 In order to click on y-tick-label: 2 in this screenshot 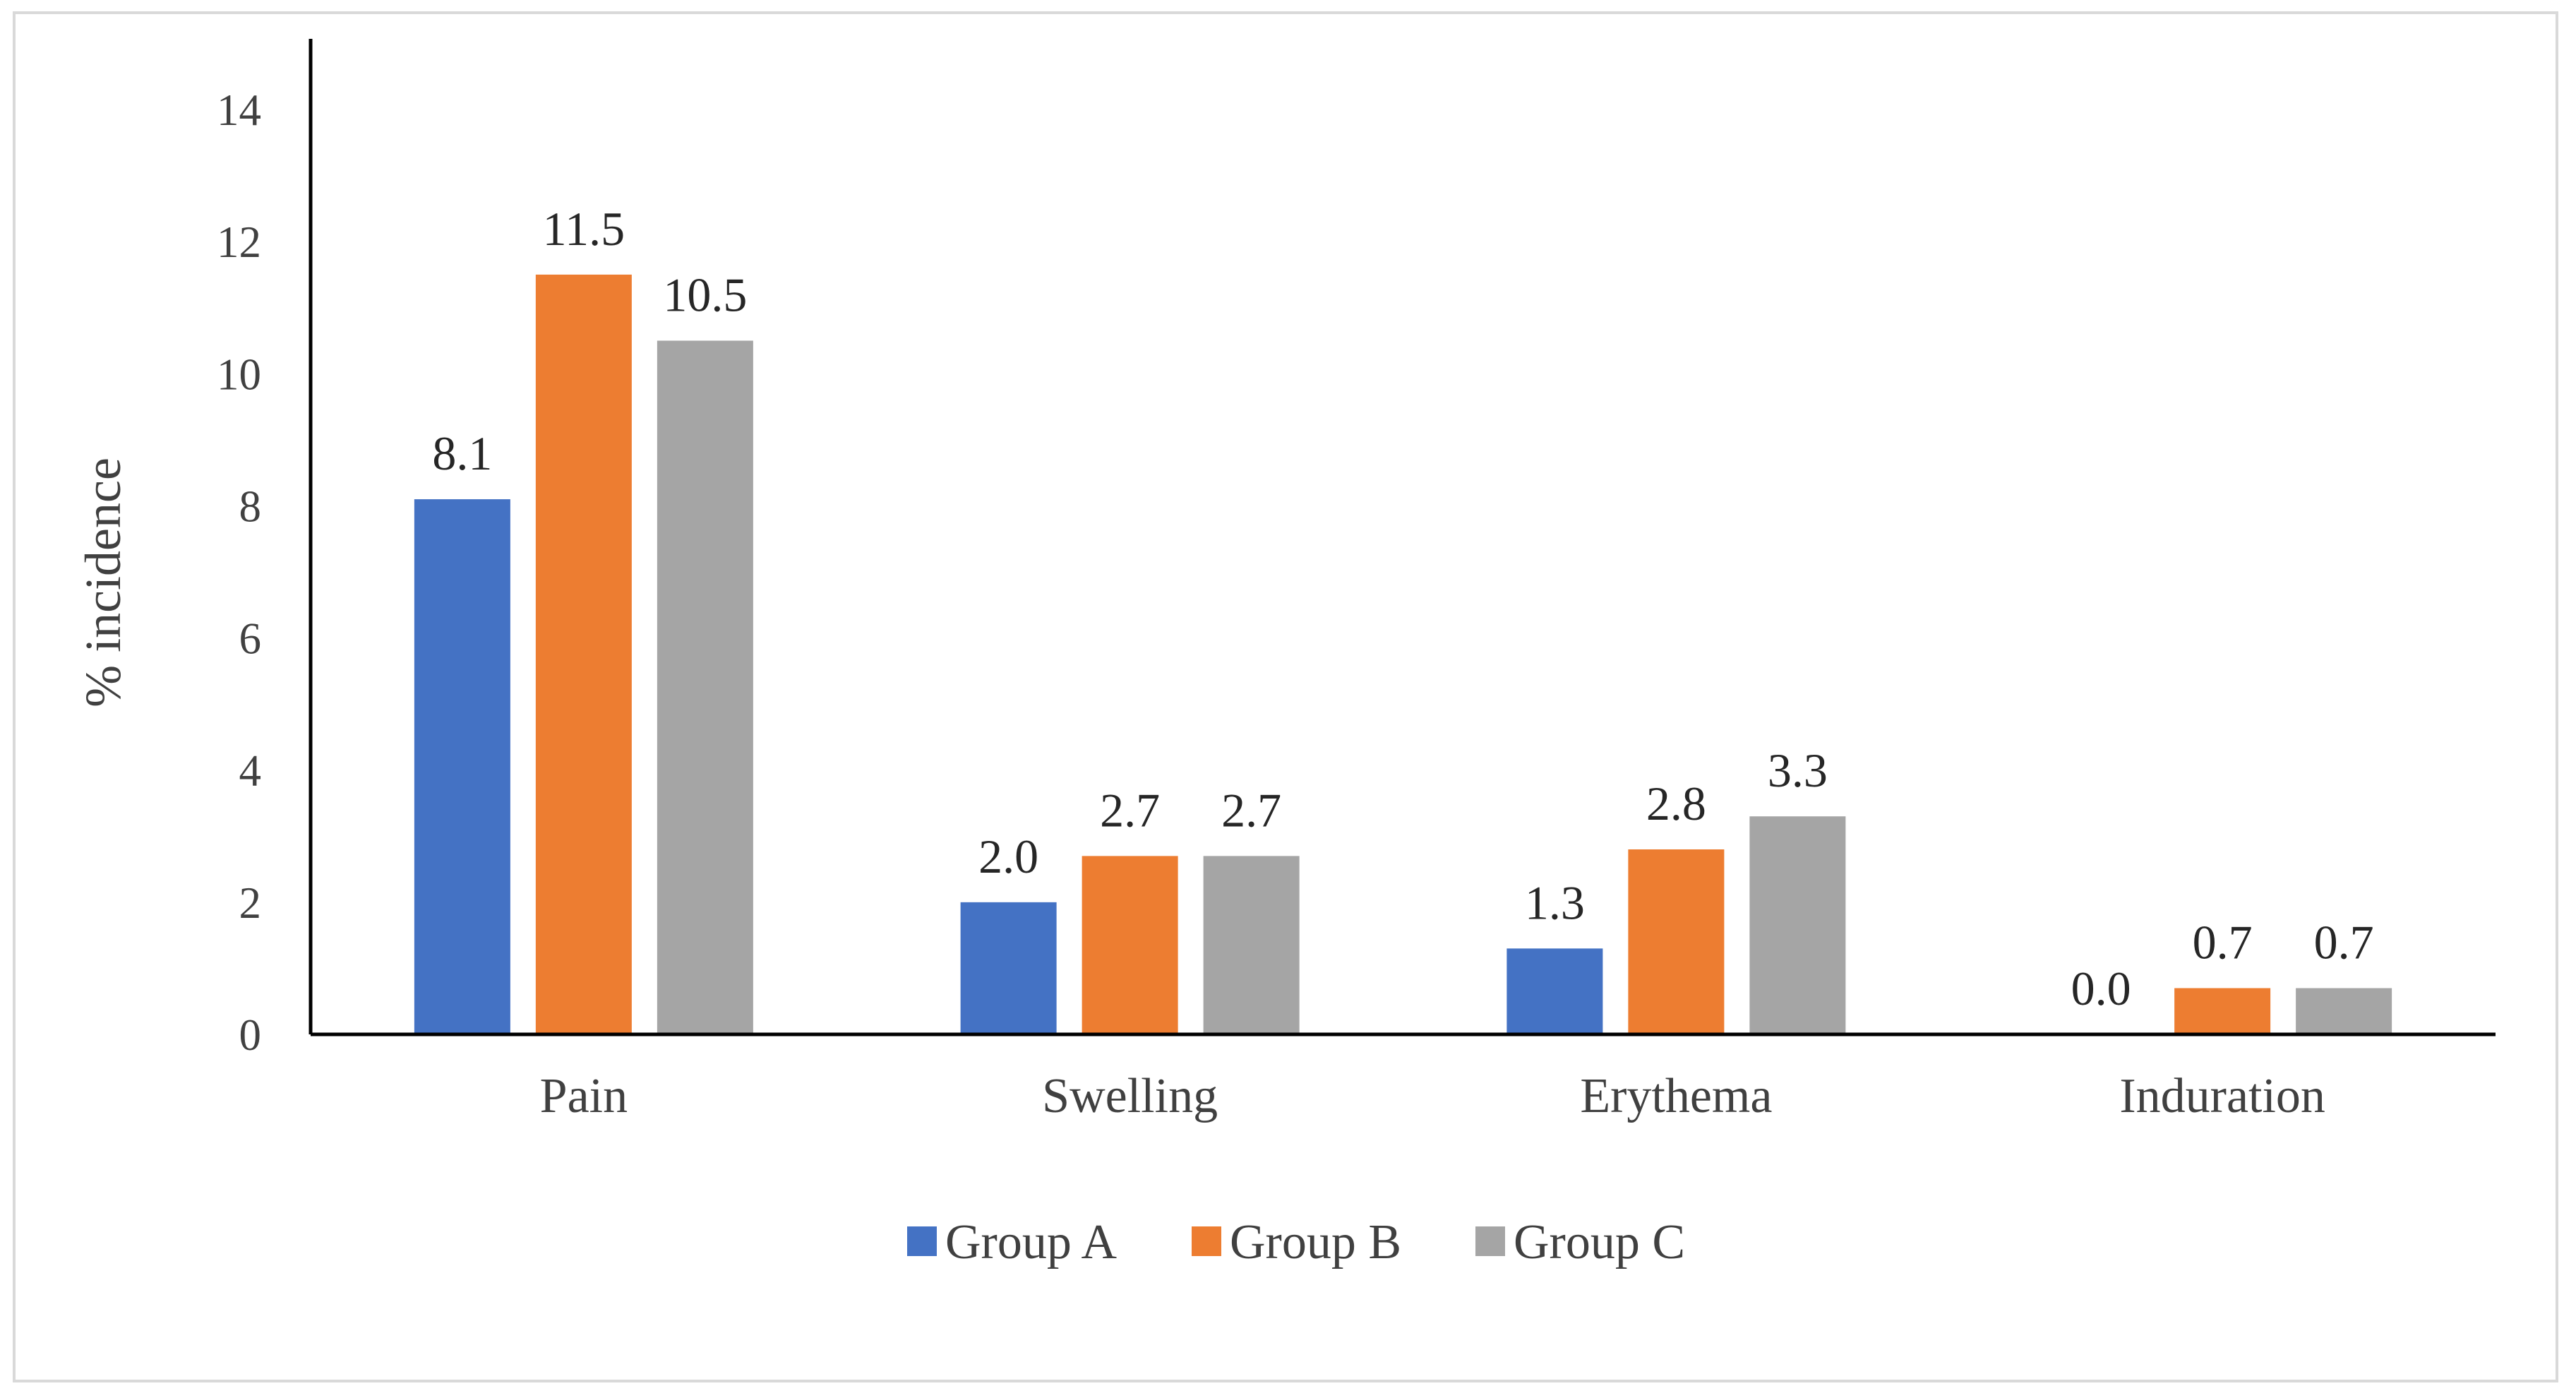, I will do `click(250, 903)`.